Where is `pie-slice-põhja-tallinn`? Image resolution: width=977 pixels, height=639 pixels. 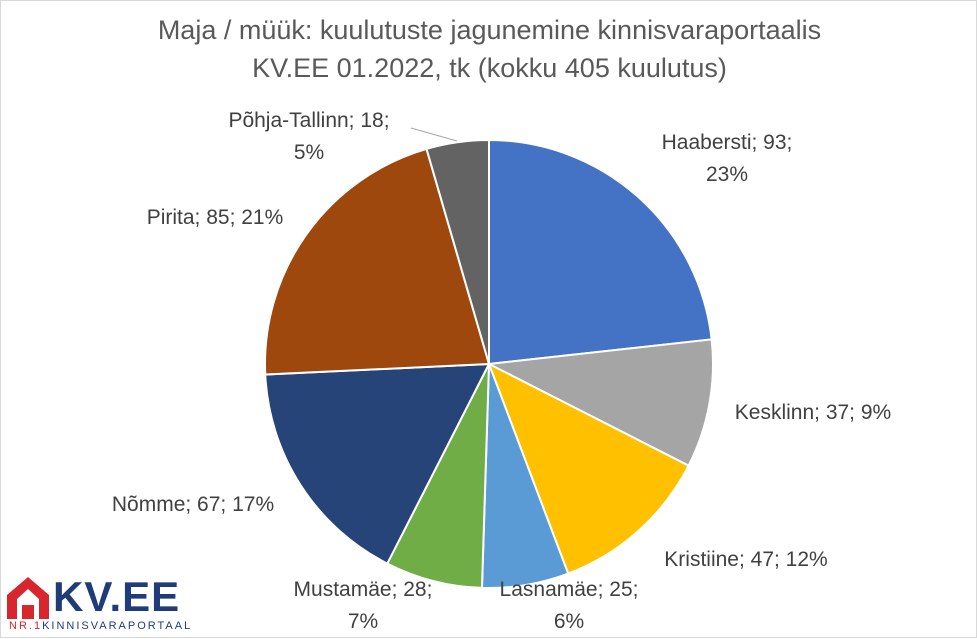 pie-slice-põhja-tallinn is located at coordinates (457, 251).